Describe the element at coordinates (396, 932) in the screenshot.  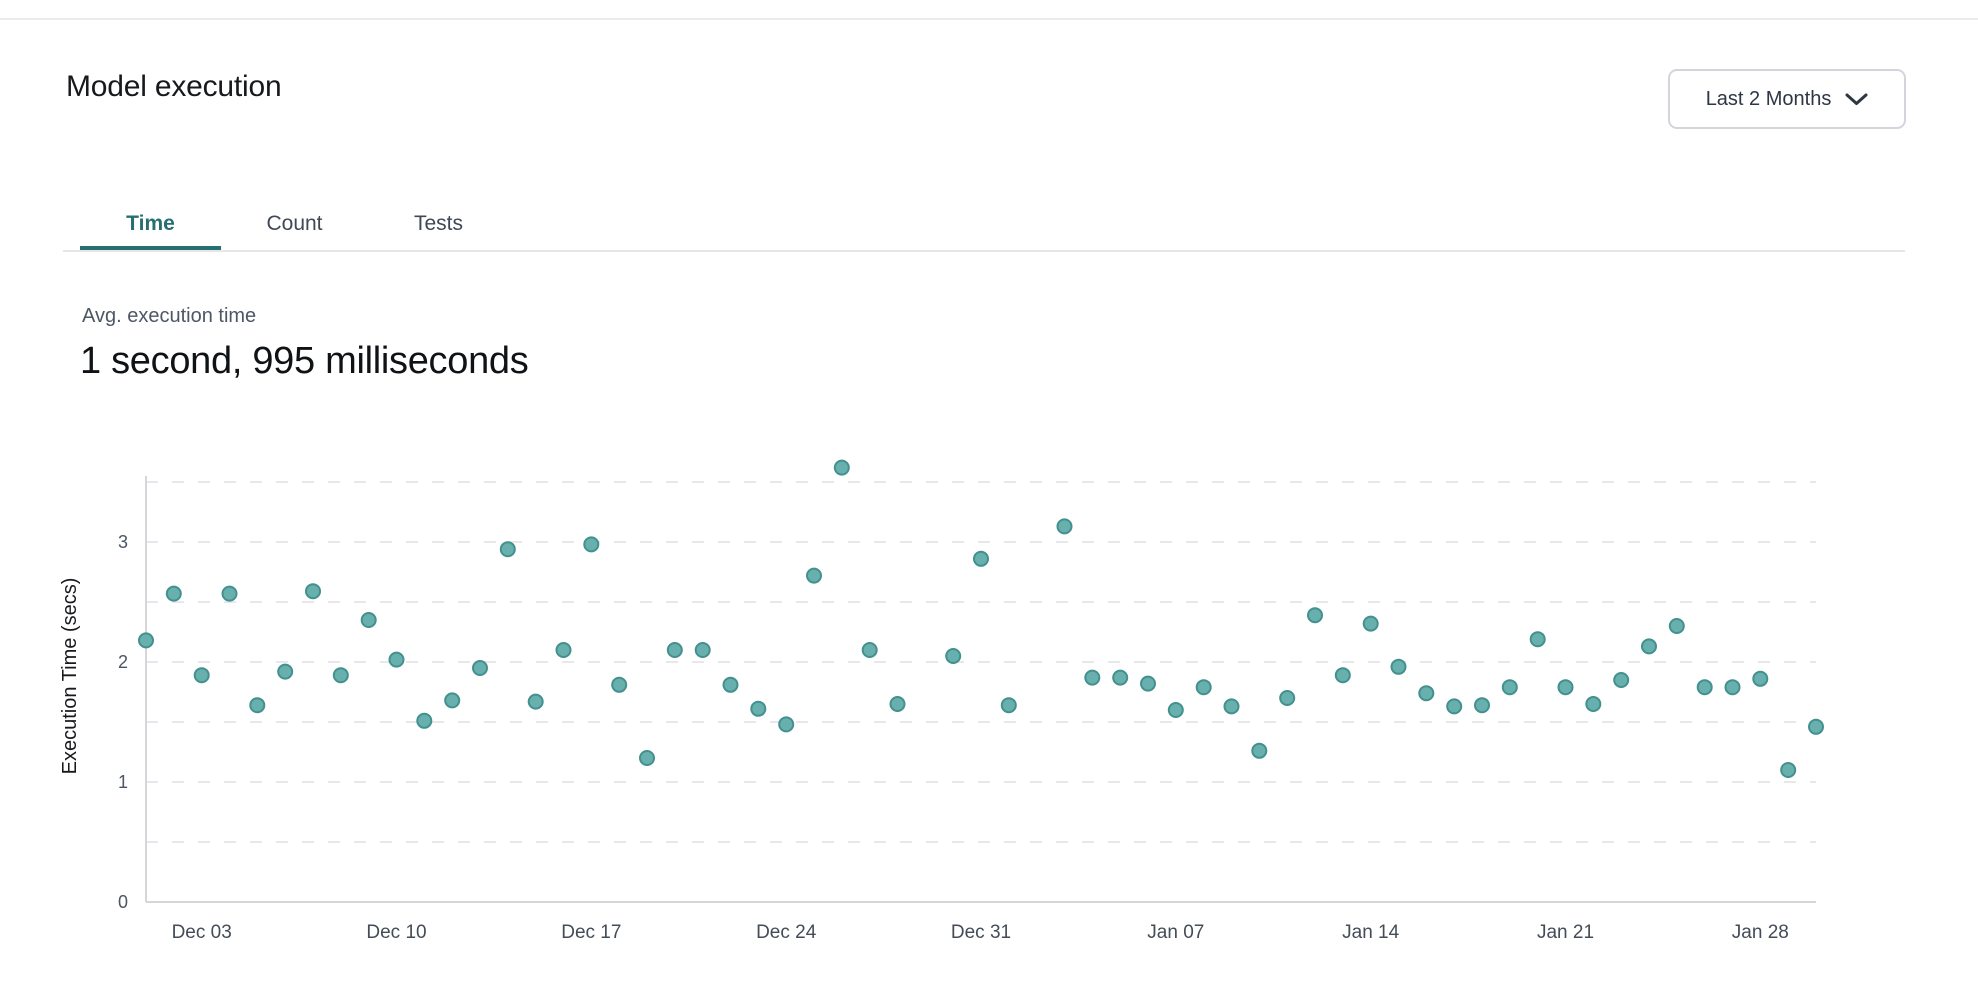
I see `x-tick-label: Dec 10` at that location.